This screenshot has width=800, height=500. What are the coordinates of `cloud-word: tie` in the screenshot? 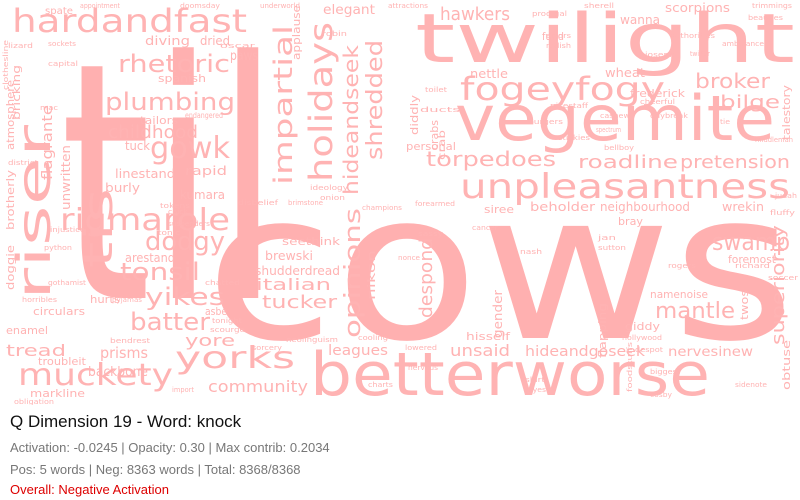 It's located at (725, 122).